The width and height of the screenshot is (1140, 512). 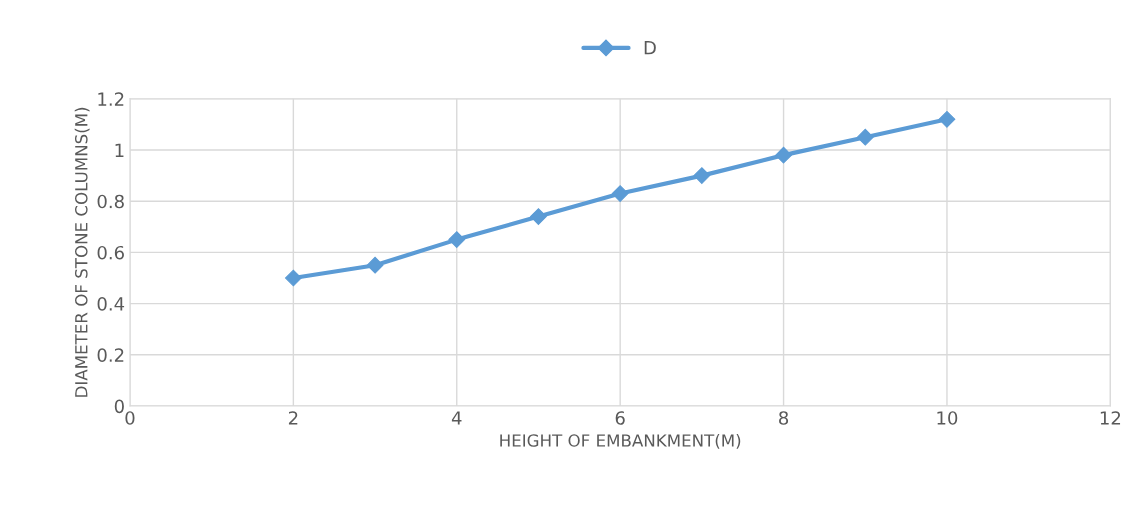 I want to click on x-tick-label: 0, so click(x=130, y=418).